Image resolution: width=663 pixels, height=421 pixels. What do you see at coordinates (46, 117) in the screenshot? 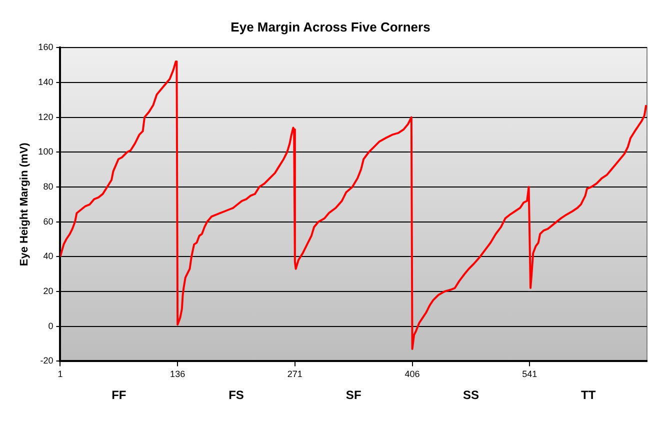
I see `y-tick-label: 120` at bounding box center [46, 117].